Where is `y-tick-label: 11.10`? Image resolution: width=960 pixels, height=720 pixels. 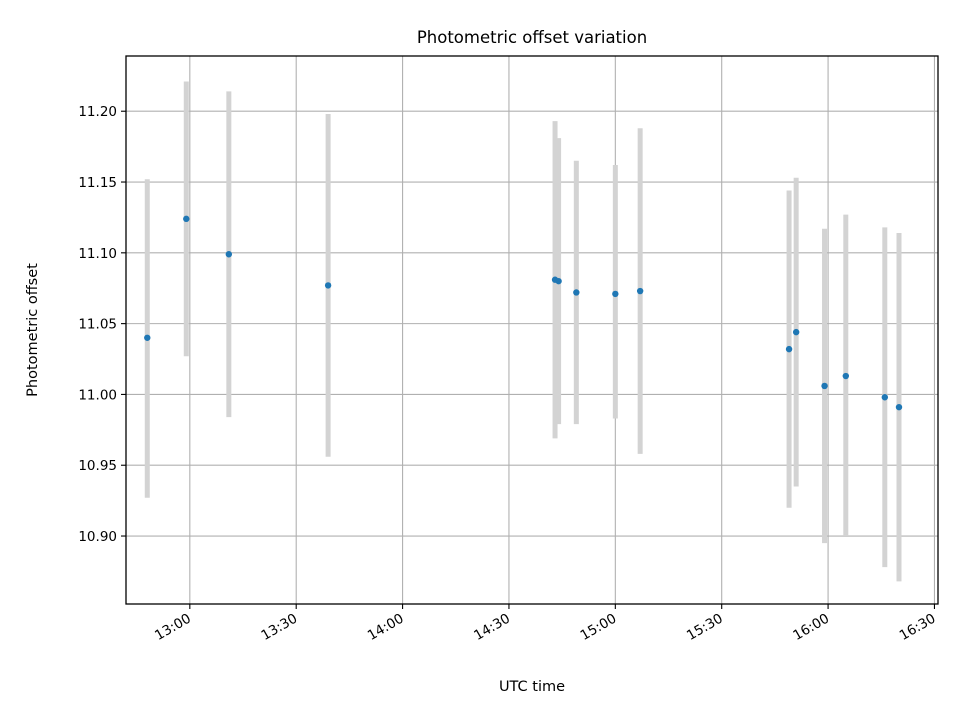 y-tick-label: 11.10 is located at coordinates (97, 254).